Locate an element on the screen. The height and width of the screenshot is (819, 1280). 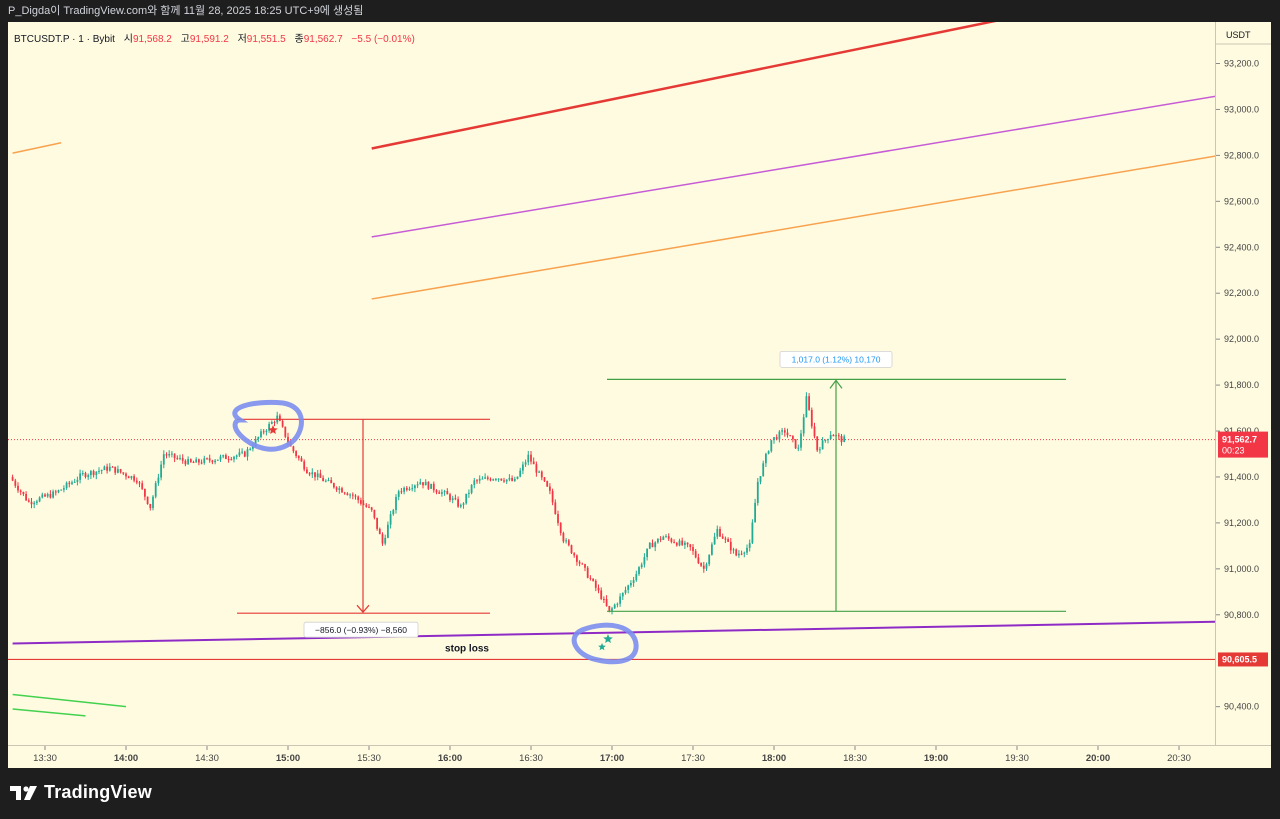
price-tick-label: 91,200.0 is located at coordinates (1241, 523).